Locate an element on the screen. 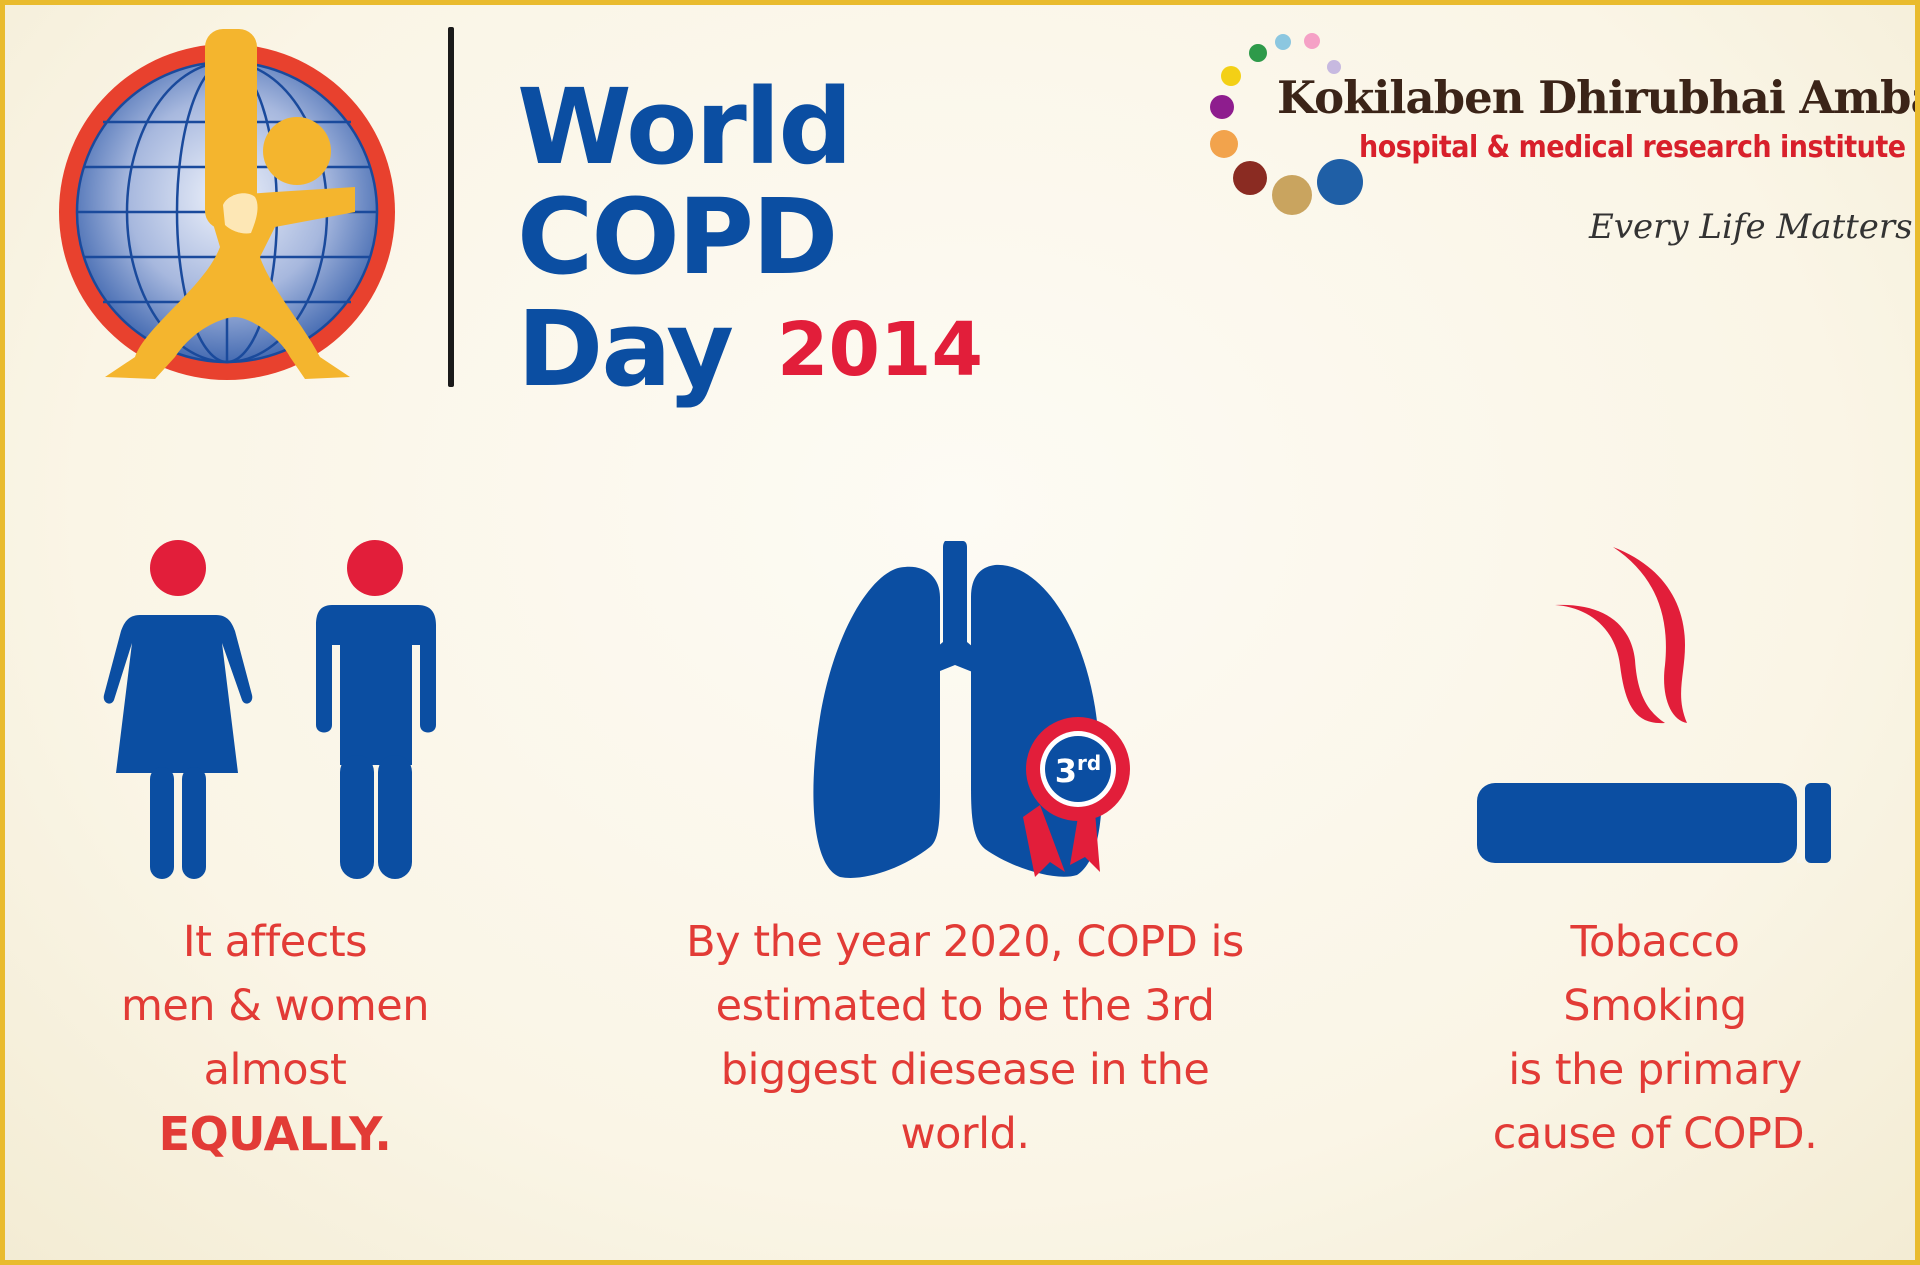 This screenshot has width=1920, height=1265. copd-globe-logo-icon is located at coordinates (227, 204).